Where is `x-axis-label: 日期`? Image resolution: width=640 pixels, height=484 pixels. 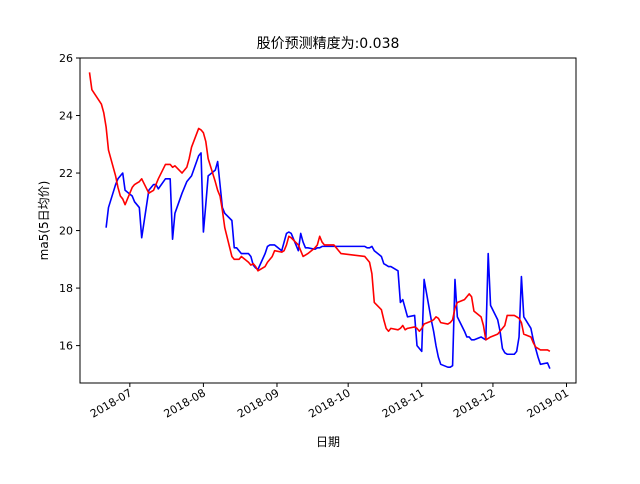
x-axis-label: 日期 is located at coordinates (328, 442).